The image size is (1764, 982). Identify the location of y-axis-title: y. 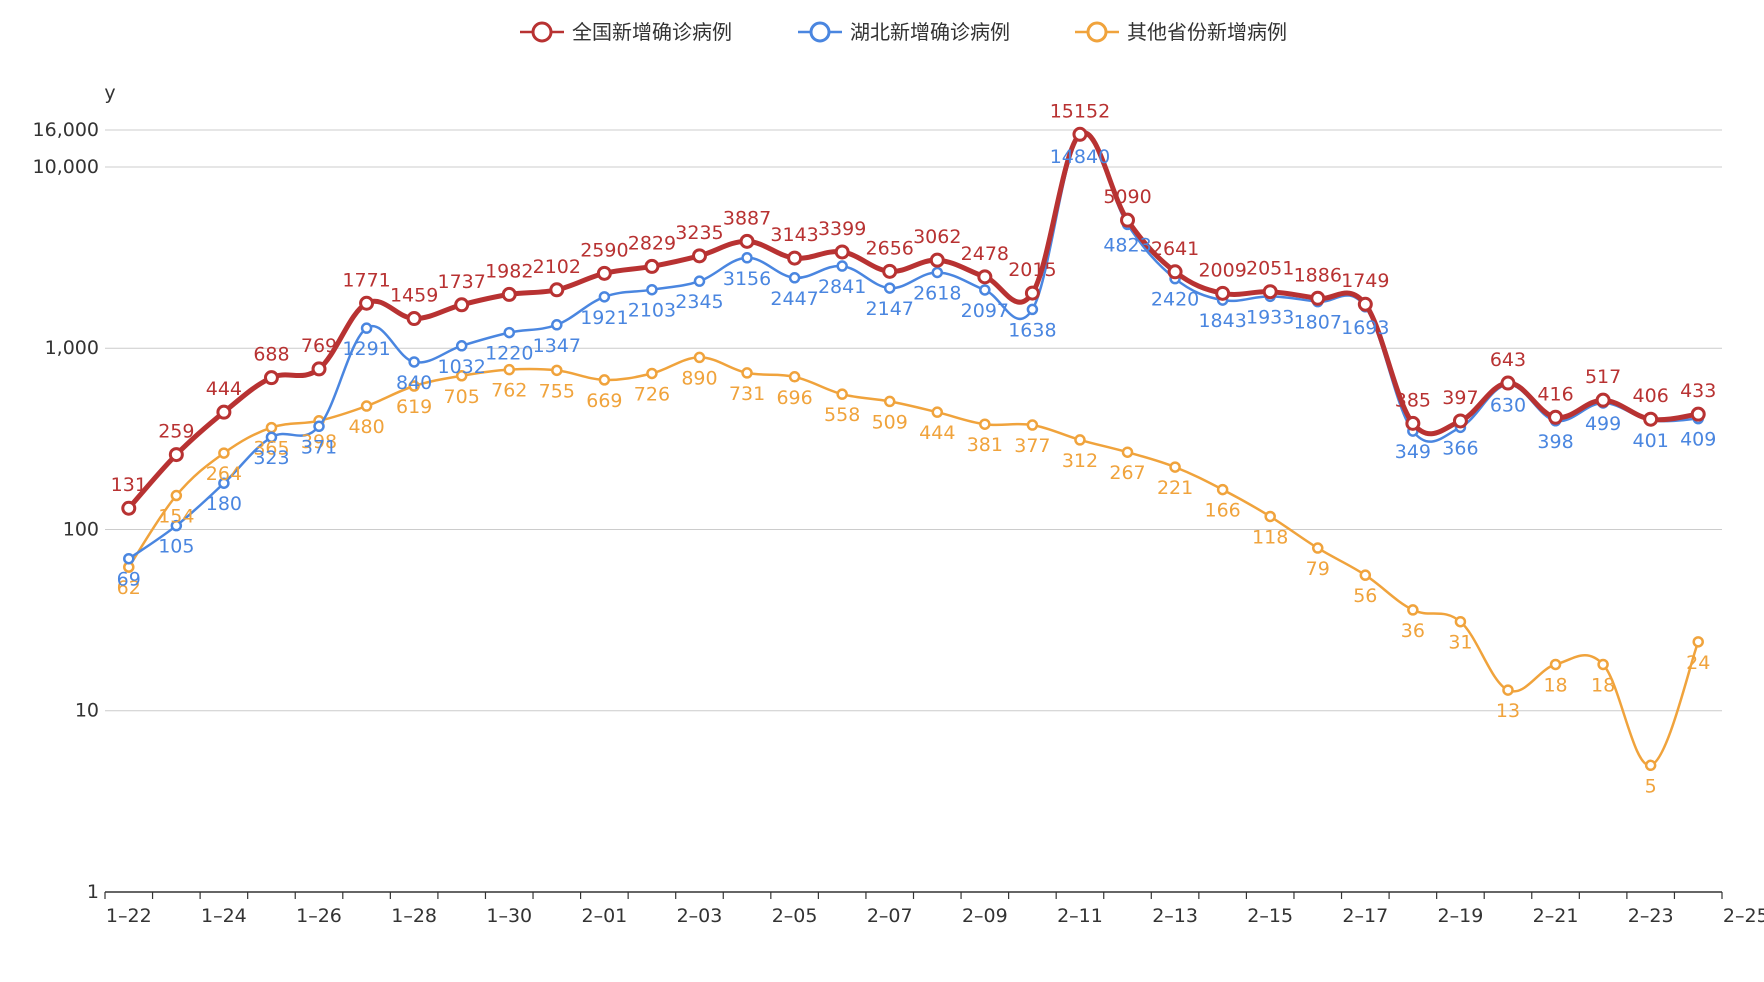
(109, 93).